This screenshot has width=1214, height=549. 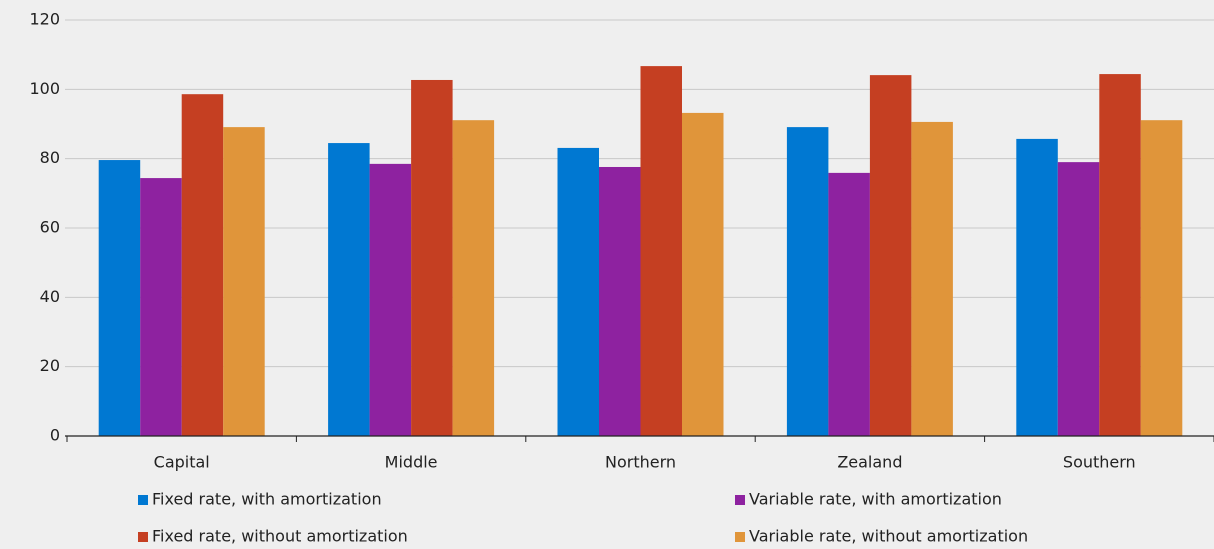 I want to click on y-tick-label: 120, so click(x=44, y=19).